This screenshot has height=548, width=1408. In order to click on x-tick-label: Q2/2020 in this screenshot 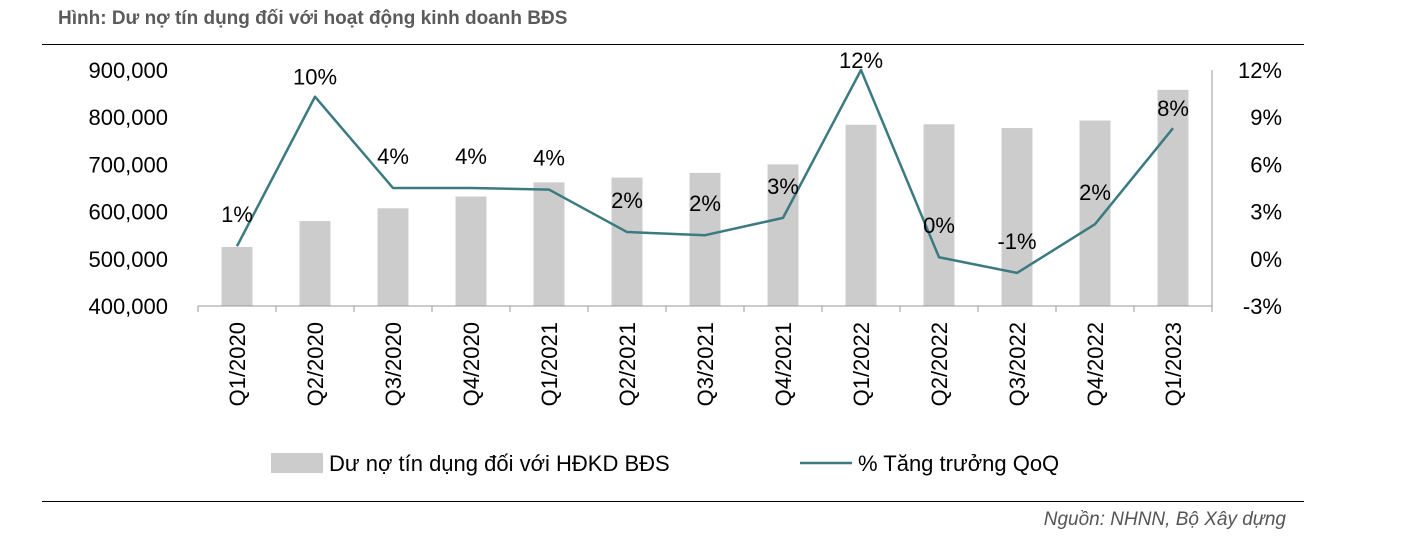, I will do `click(315, 364)`.